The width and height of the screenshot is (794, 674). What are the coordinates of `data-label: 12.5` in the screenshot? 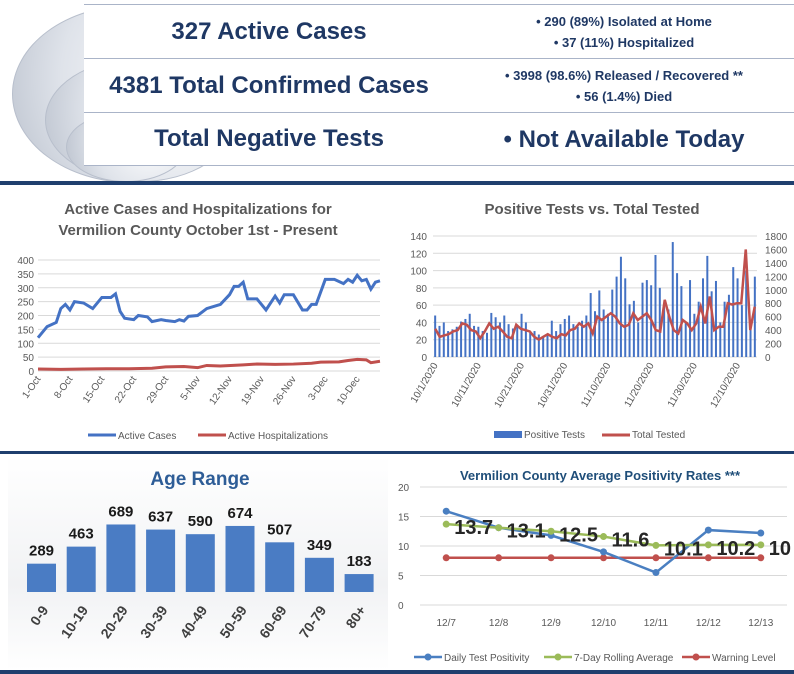 It's located at (578, 535).